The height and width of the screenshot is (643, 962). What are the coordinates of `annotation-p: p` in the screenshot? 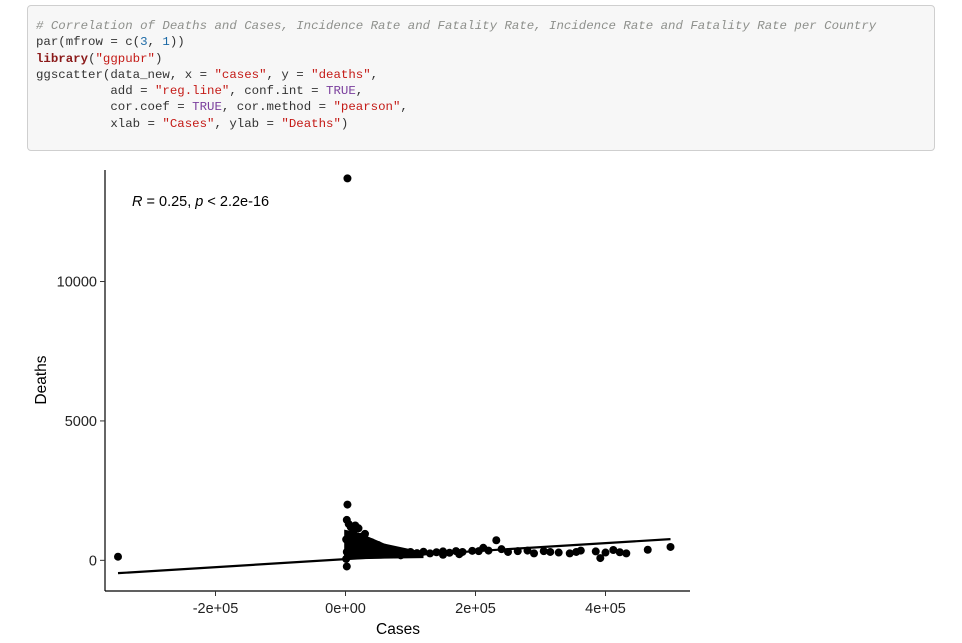 It's located at (198, 202).